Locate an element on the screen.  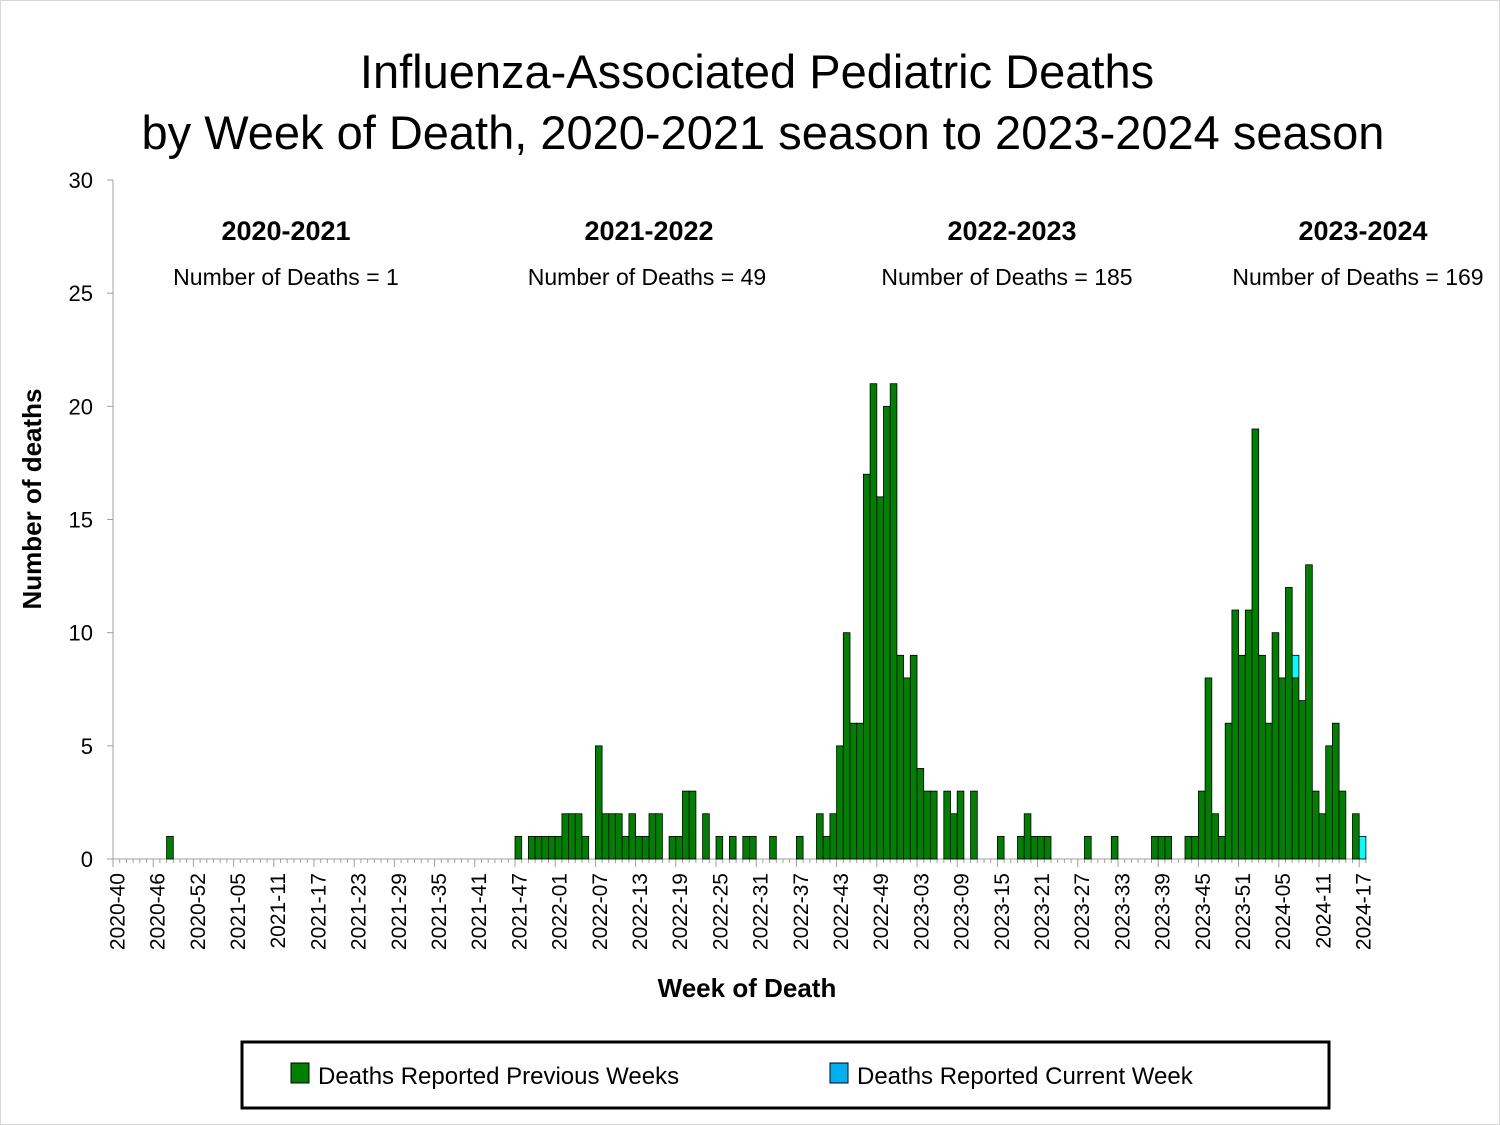
y-tick-label: 0 is located at coordinates (87, 859).